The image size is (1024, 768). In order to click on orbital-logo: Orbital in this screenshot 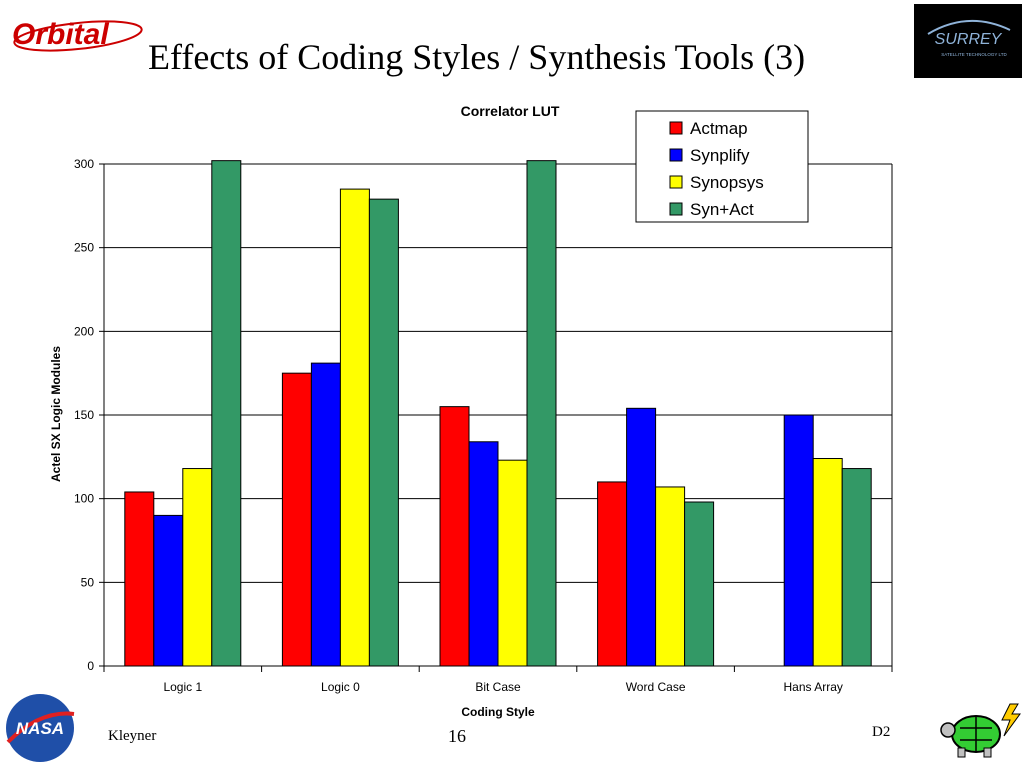, I will do `click(77, 35)`.